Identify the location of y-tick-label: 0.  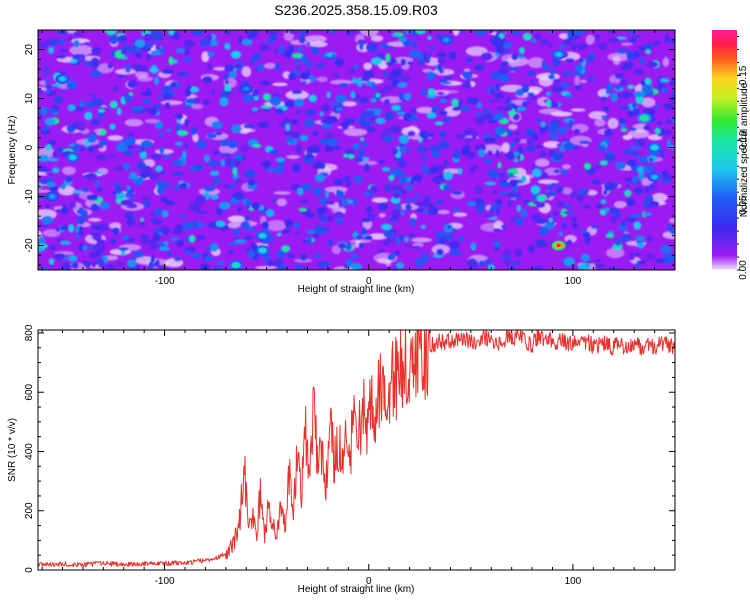
(29, 570).